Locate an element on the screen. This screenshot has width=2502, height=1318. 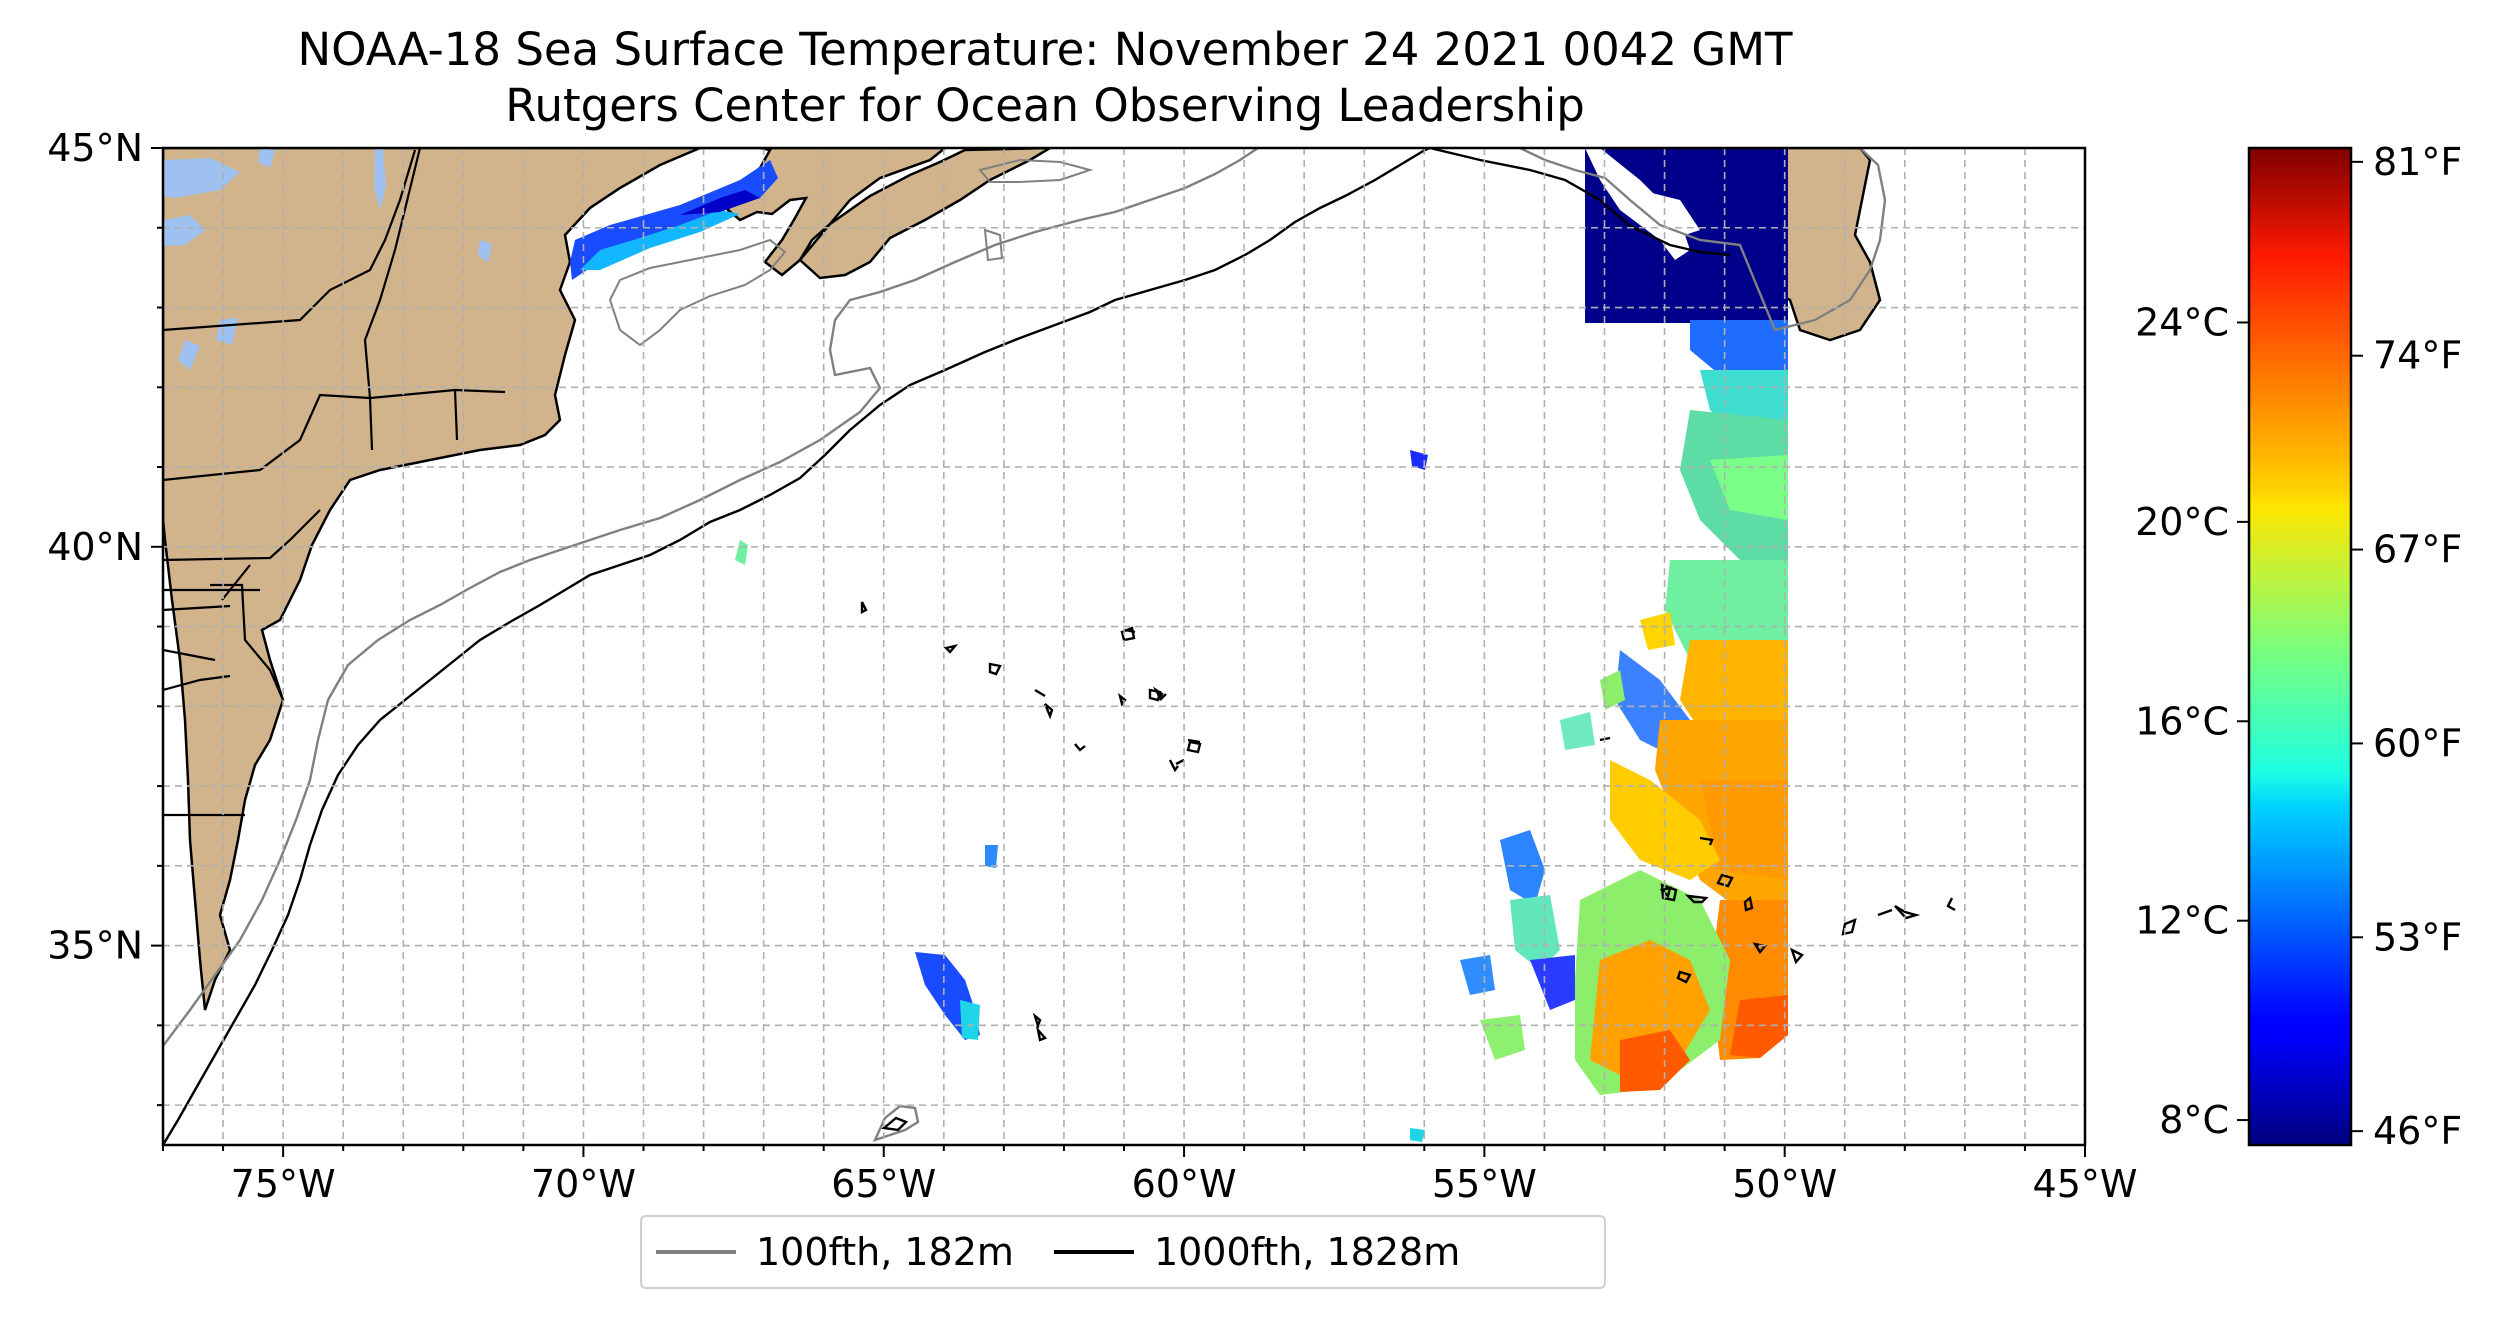
contour-island is located at coordinates (993, 245).